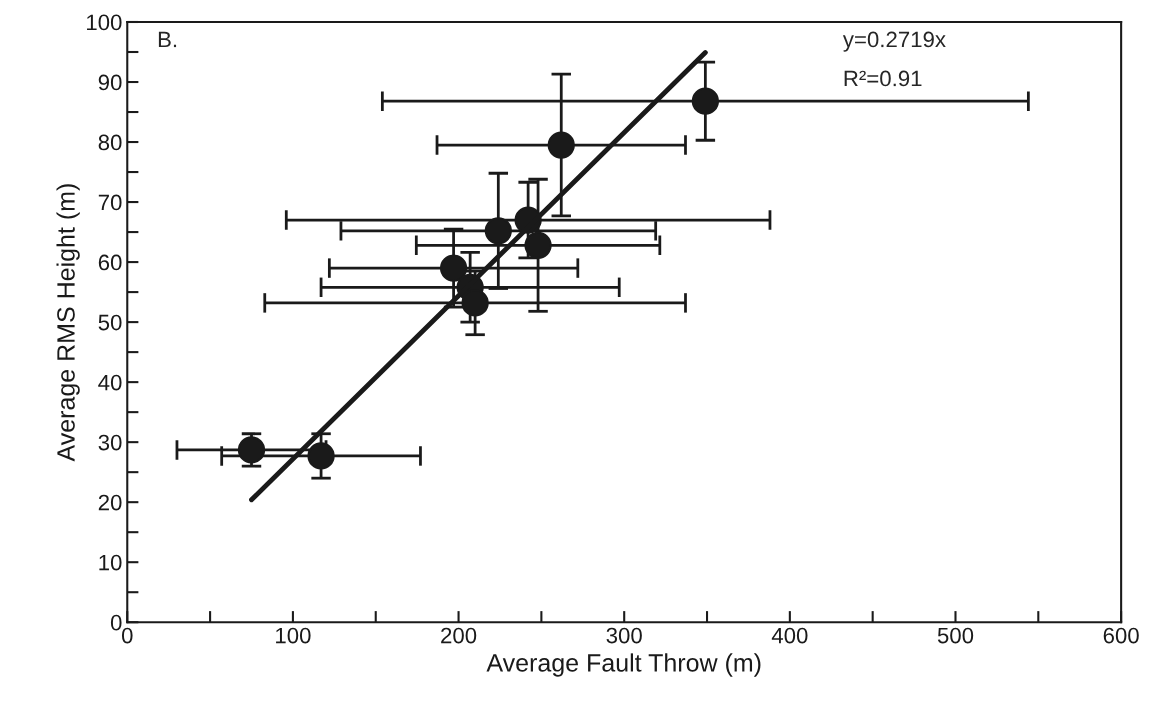 Image resolution: width=1157 pixels, height=721 pixels. What do you see at coordinates (167, 39) in the screenshot?
I see `annotation: B.` at bounding box center [167, 39].